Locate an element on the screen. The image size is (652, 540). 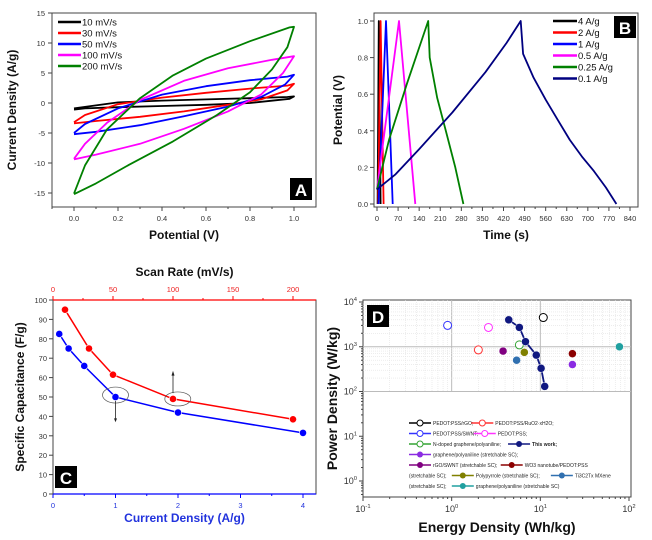
y-tick-label: 102 is located at coordinates (350, 392).